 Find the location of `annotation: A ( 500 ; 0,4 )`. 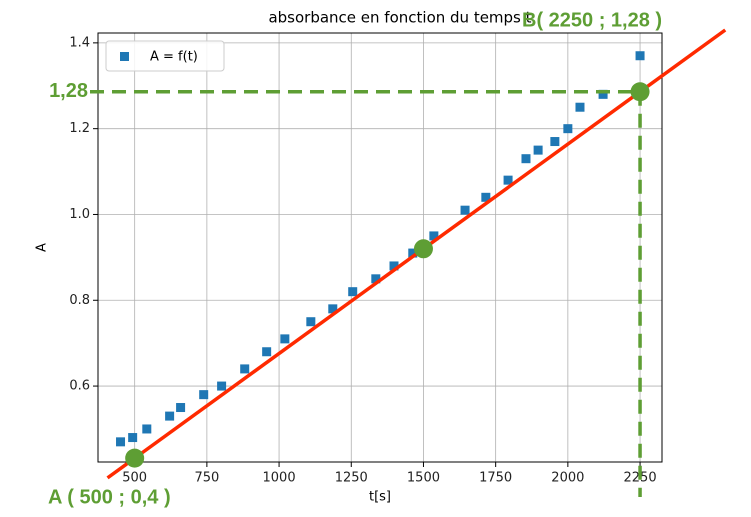

annotation: A ( 500 ; 0,4 ) is located at coordinates (109, 497).